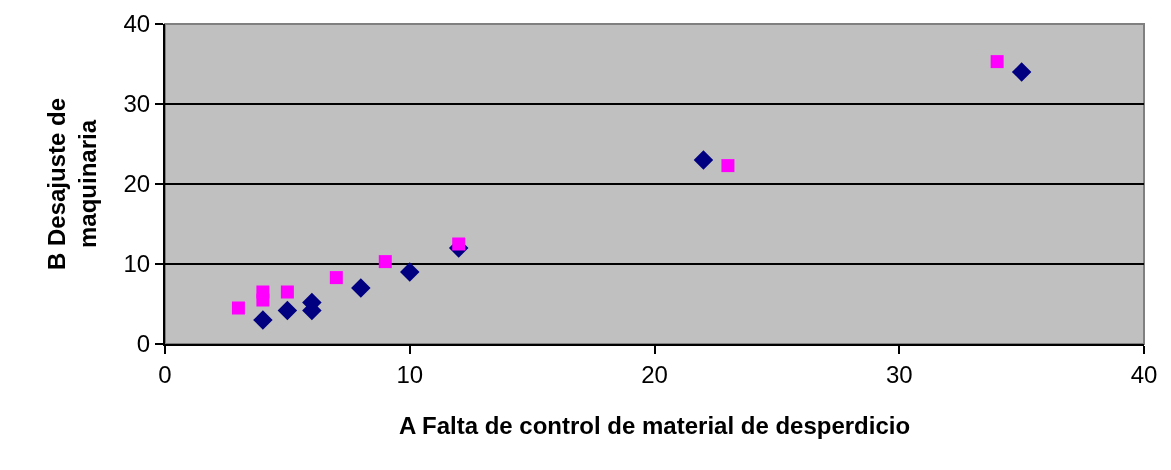 Image resolution: width=1171 pixels, height=470 pixels. Describe the element at coordinates (137, 24) in the screenshot. I see `y-tick-label: 40` at that location.